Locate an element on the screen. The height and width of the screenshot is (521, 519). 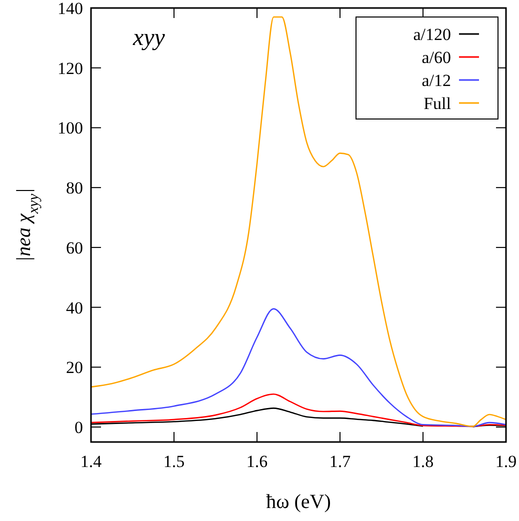
x-tick-label: 1.7 is located at coordinates (340, 461).